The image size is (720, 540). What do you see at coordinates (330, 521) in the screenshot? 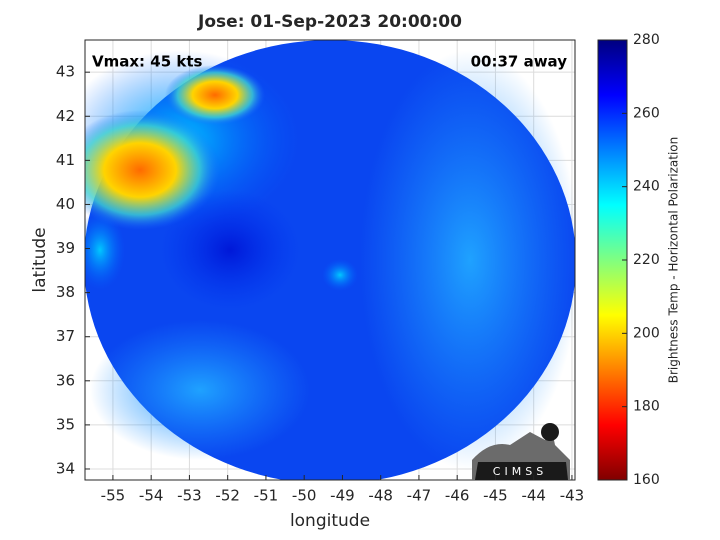
I see `x-axis-label: longitude` at bounding box center [330, 521].